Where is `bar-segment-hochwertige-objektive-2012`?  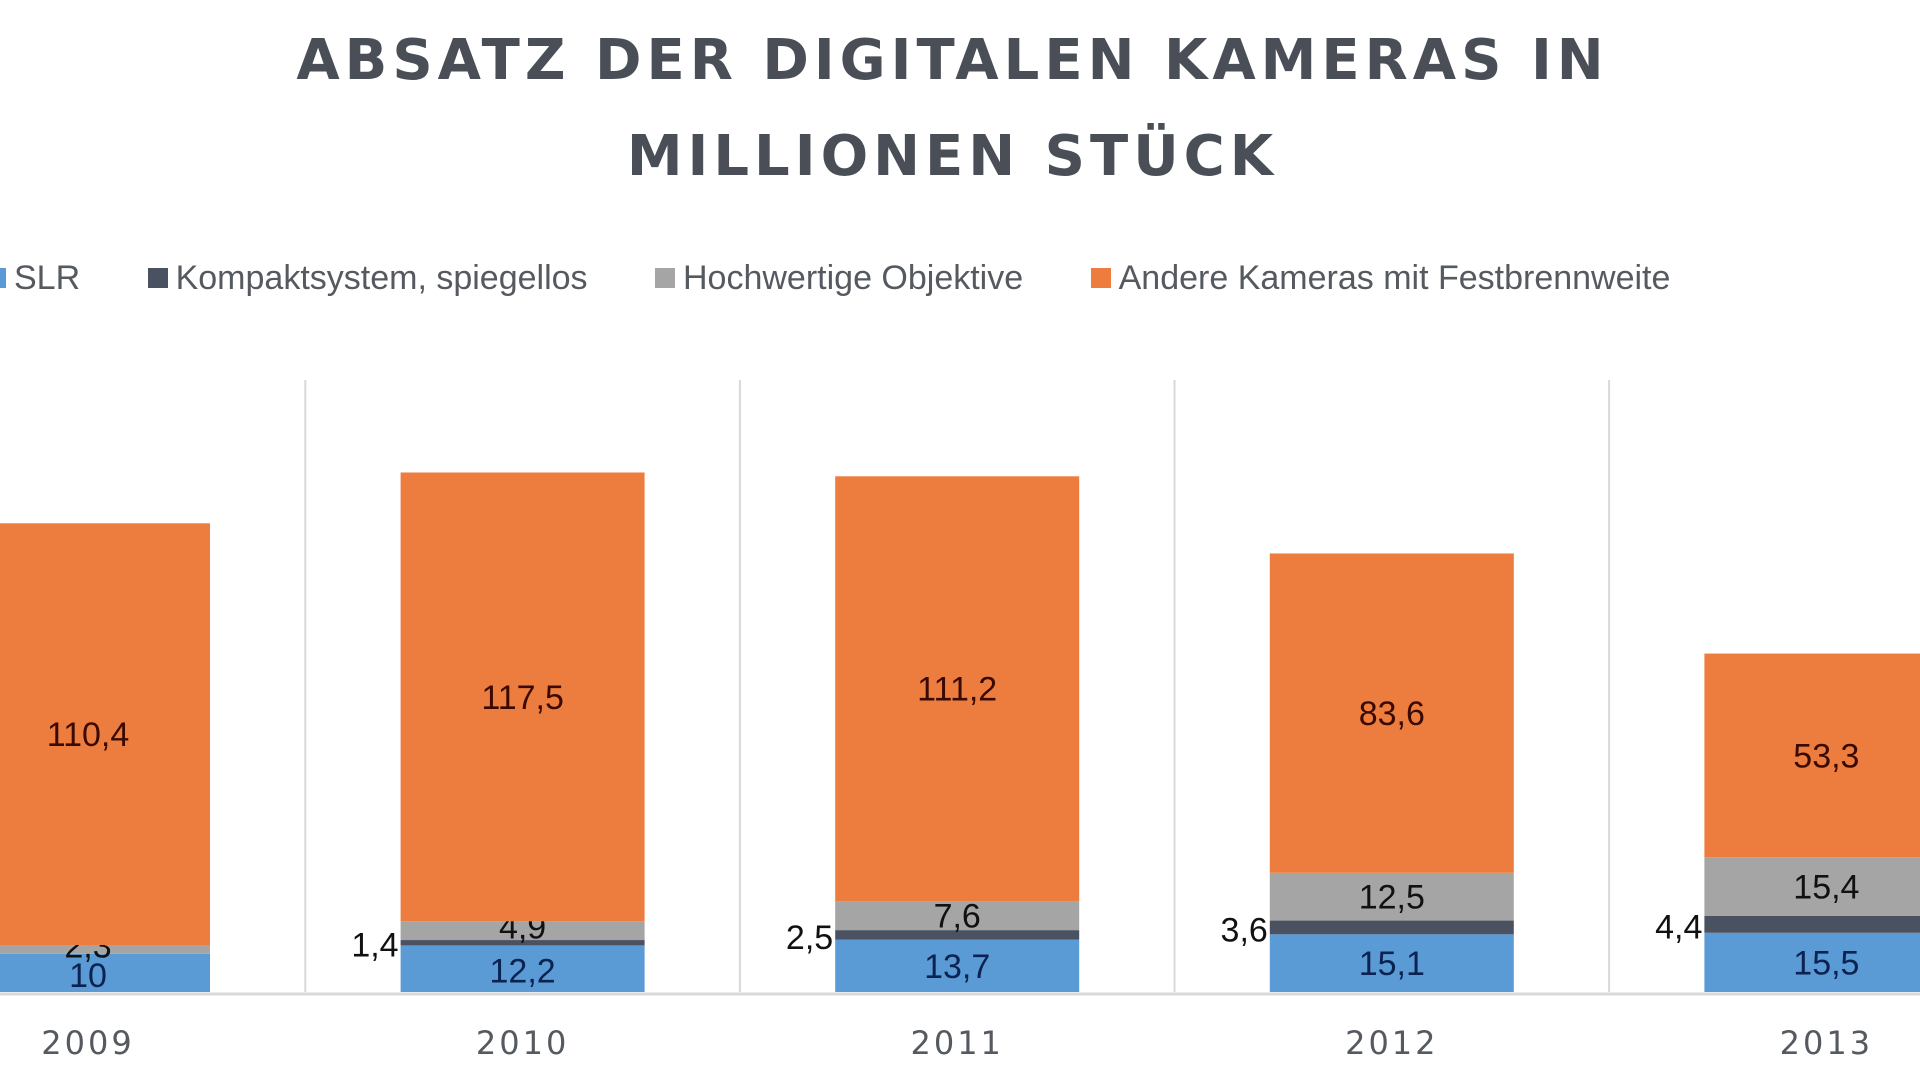 bar-segment-hochwertige-objektive-2012 is located at coordinates (1391, 896).